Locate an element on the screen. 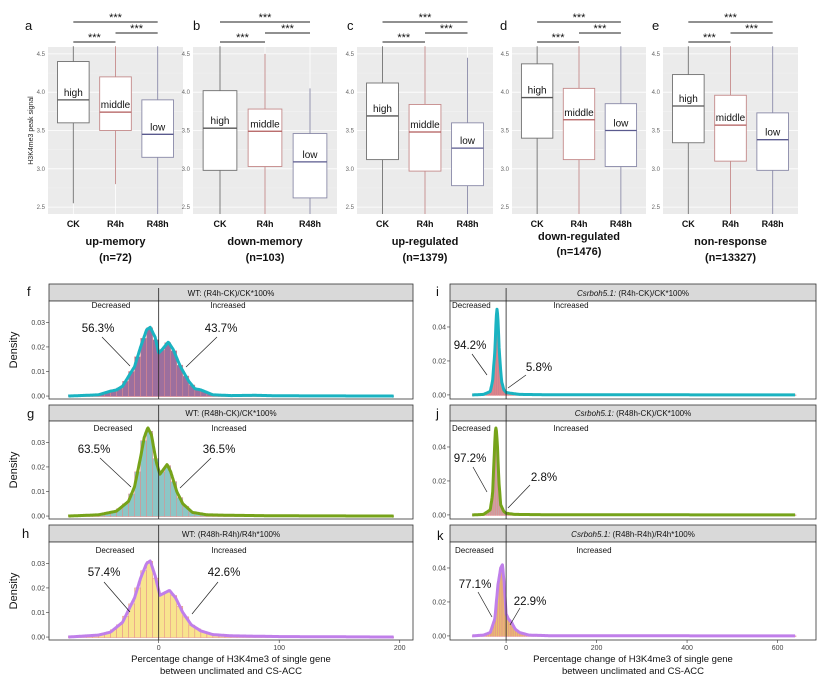 The height and width of the screenshot is (686, 827). x-tick-label: 200 is located at coordinates (597, 648).